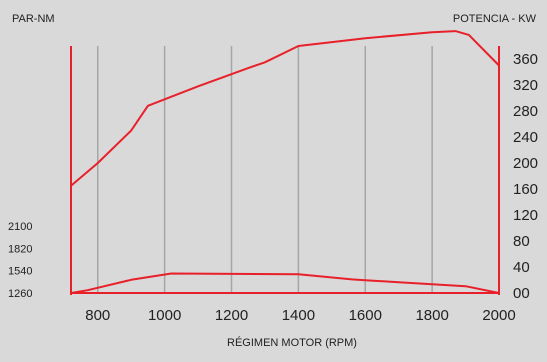 The height and width of the screenshot is (362, 547). Describe the element at coordinates (20, 294) in the screenshot. I see `left-tick-label-1260: 1260` at that location.